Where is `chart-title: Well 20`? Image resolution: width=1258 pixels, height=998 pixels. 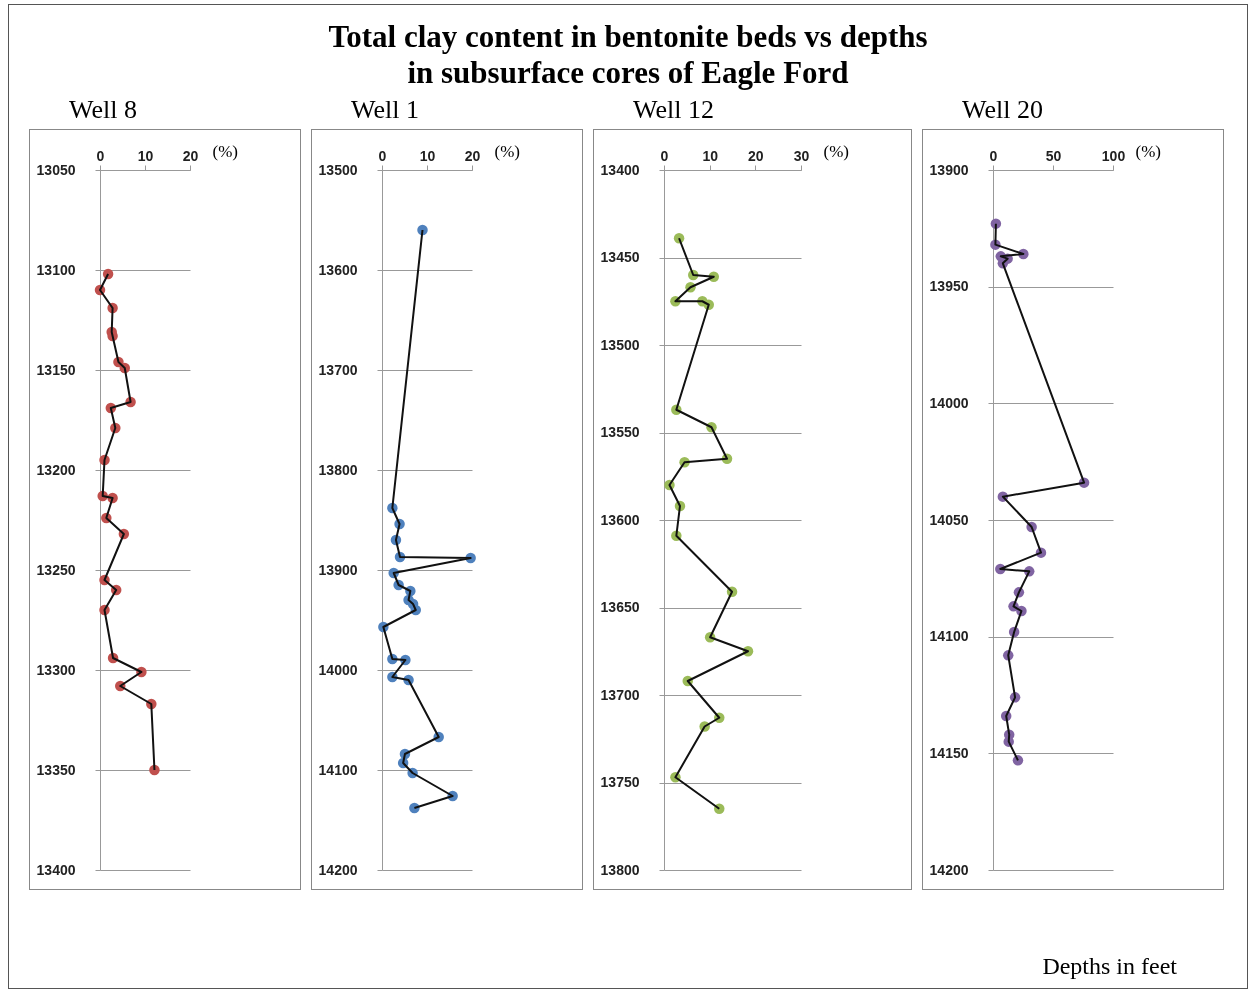 chart-title: Well 20 is located at coordinates (1002, 110).